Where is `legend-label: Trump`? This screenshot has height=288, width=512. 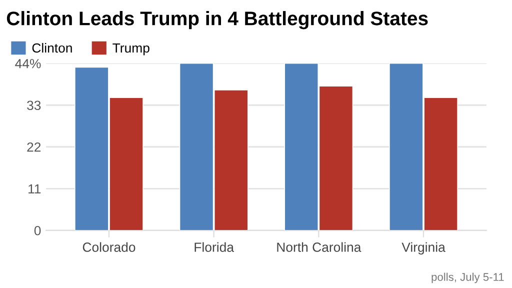 legend-label: Trump is located at coordinates (131, 49).